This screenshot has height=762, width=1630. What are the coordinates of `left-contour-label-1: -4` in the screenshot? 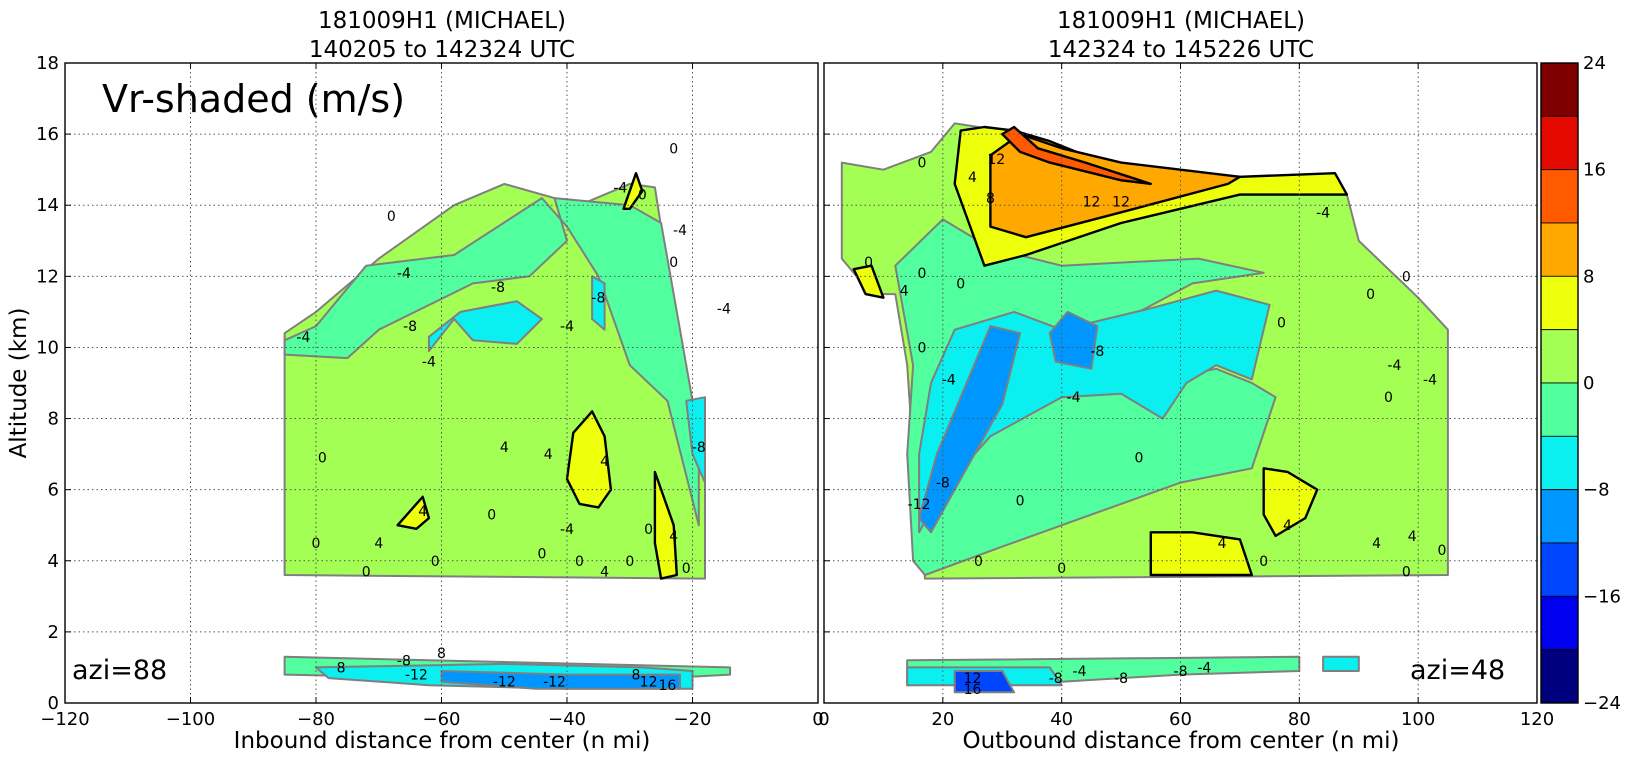 It's located at (404, 274).